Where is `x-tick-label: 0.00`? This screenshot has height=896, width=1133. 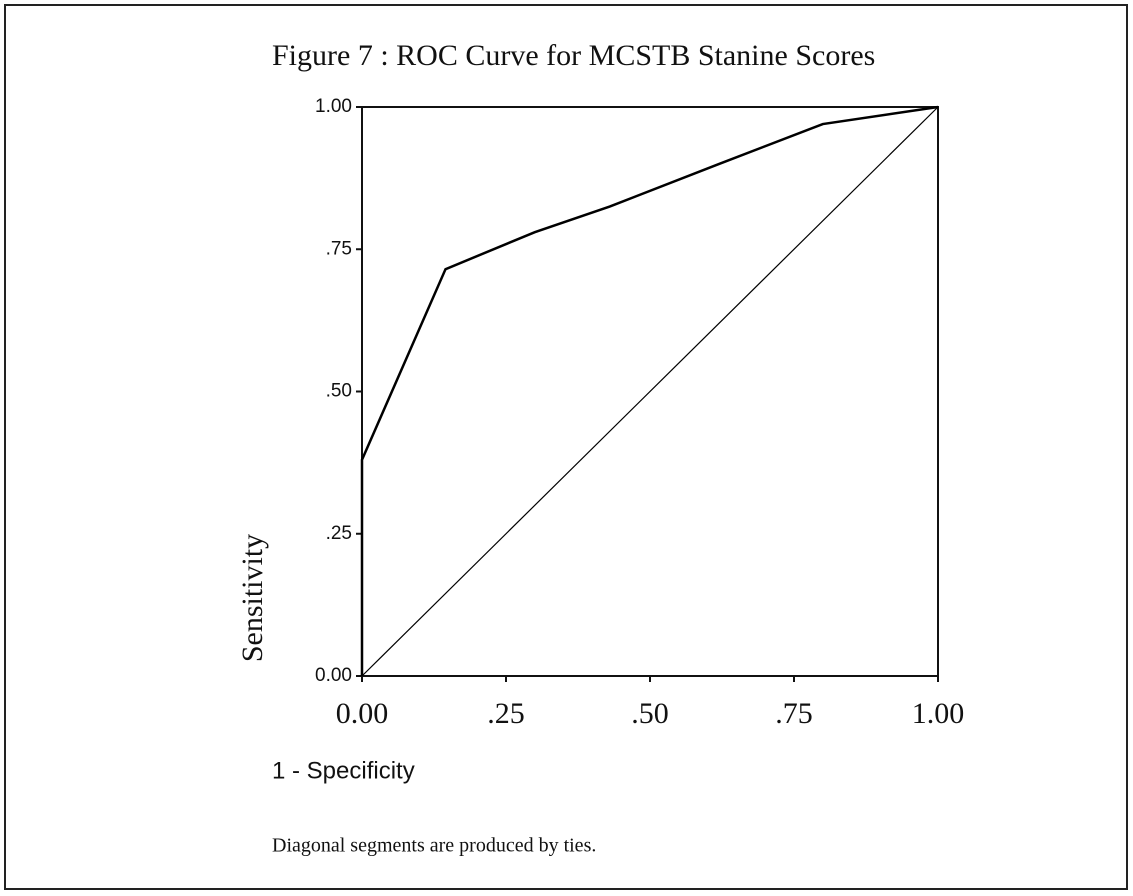 x-tick-label: 0.00 is located at coordinates (362, 713).